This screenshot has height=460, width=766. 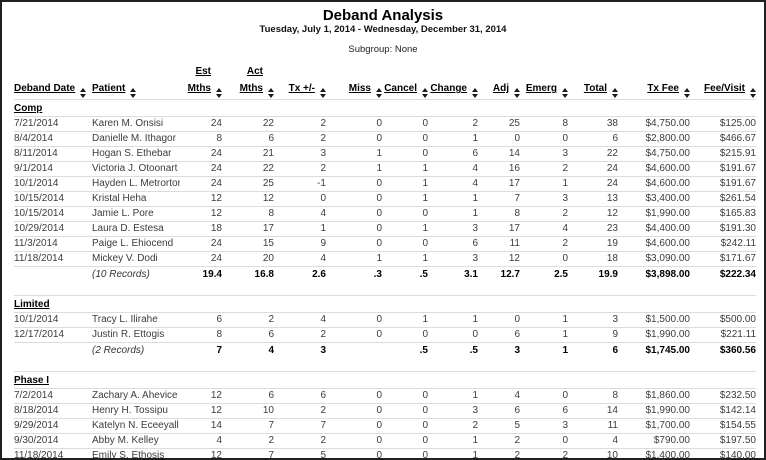 I want to click on cell-deband-date: 7/21/2014, so click(x=53, y=124).